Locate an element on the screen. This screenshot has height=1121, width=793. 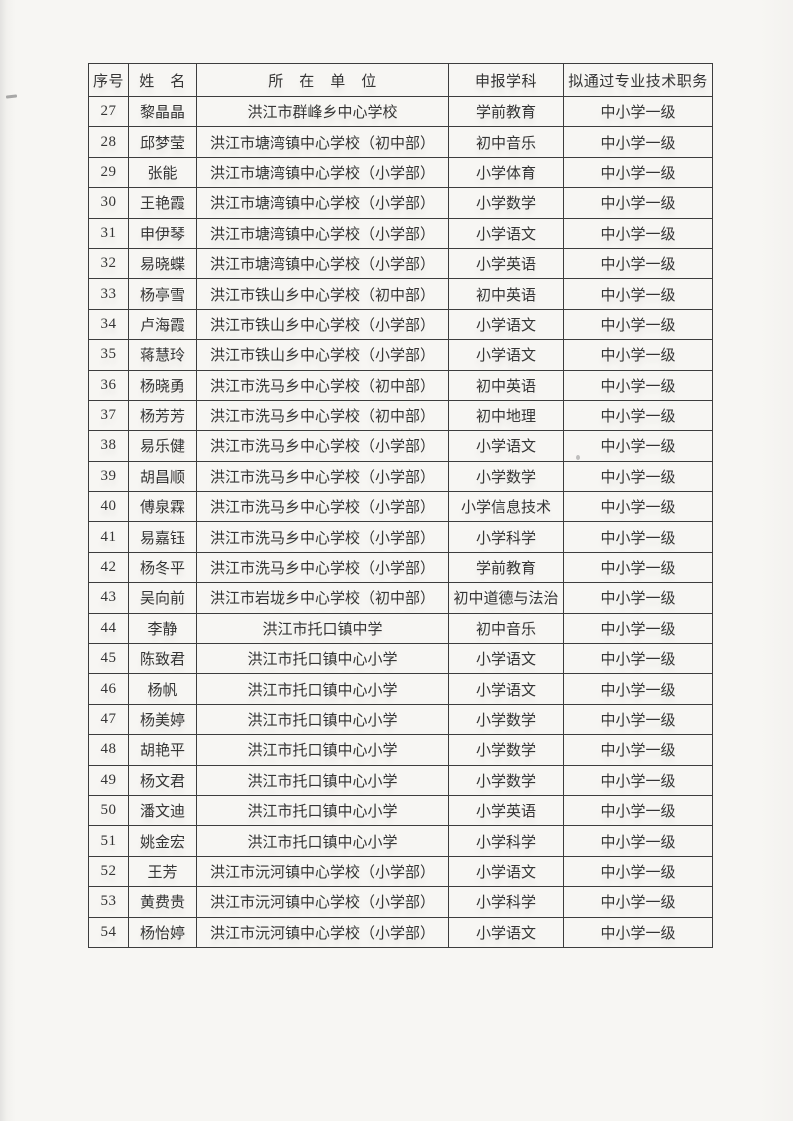
table-row: 38 易乐健 洪江市洗马乡中心学校（小学部） 小学语文 中小学一级 is located at coordinates (400, 446).